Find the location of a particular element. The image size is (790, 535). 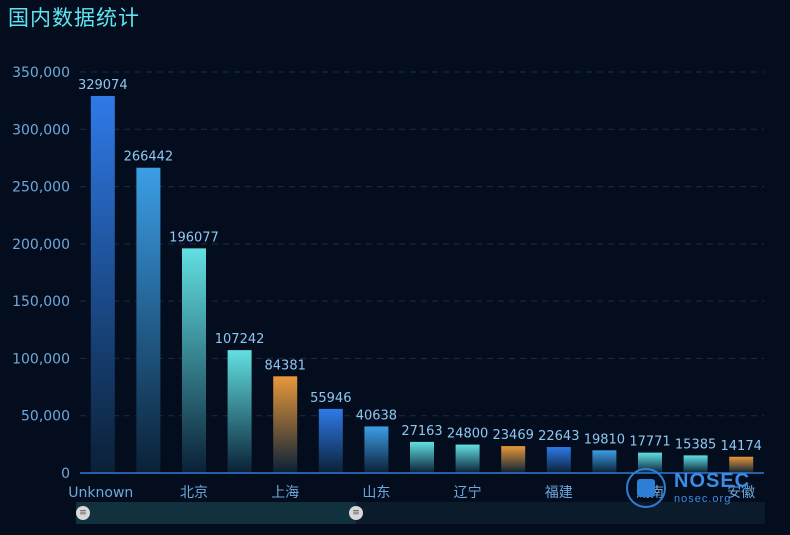

bar-value-label: 27163 is located at coordinates (421, 431).